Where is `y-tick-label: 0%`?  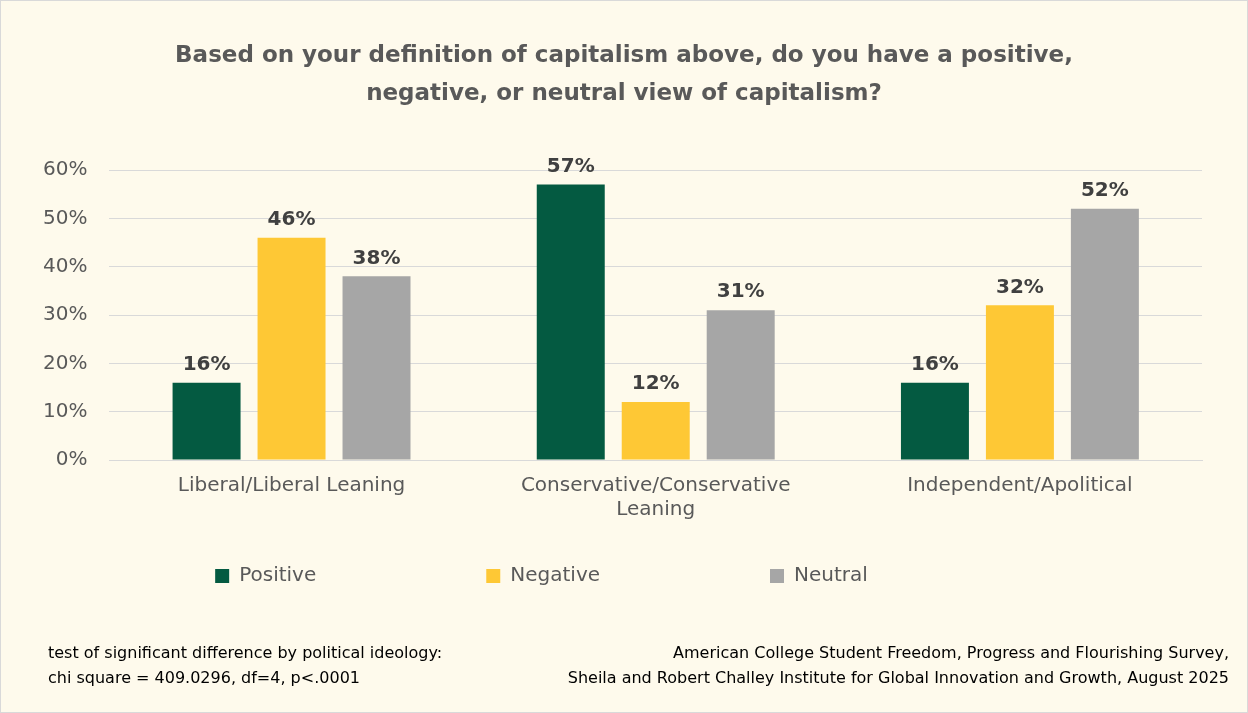 y-tick-label: 0% is located at coordinates (71, 458).